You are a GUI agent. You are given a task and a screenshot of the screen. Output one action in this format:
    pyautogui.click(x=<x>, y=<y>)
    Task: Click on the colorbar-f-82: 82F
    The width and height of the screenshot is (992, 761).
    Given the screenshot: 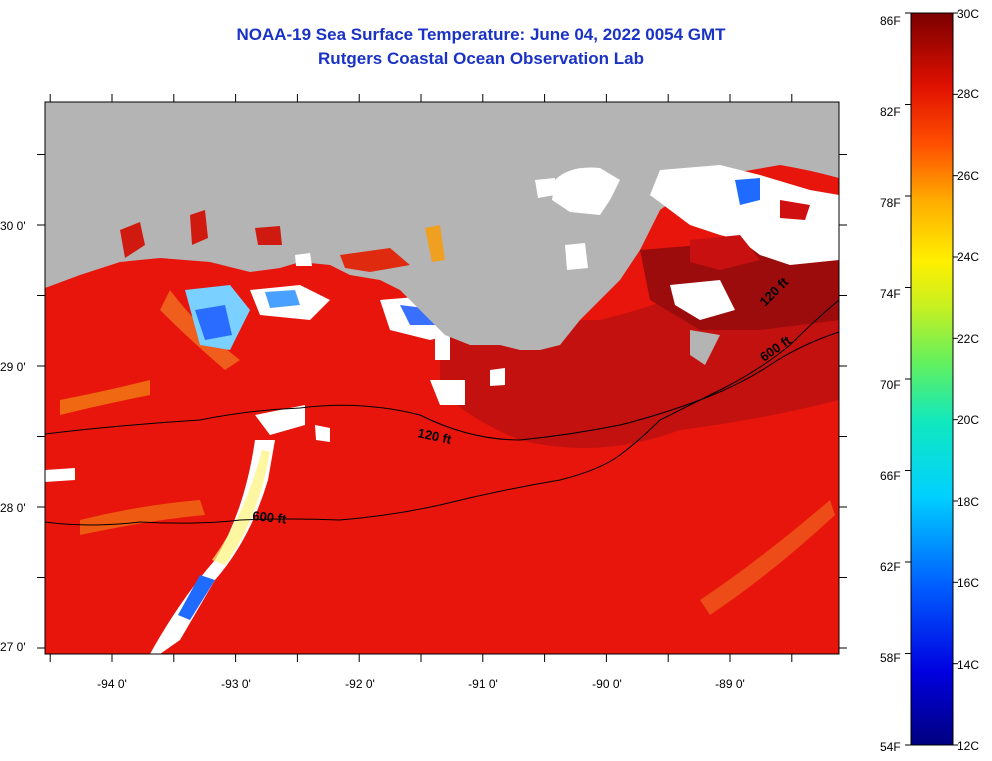 What is the action you would take?
    pyautogui.click(x=890, y=112)
    